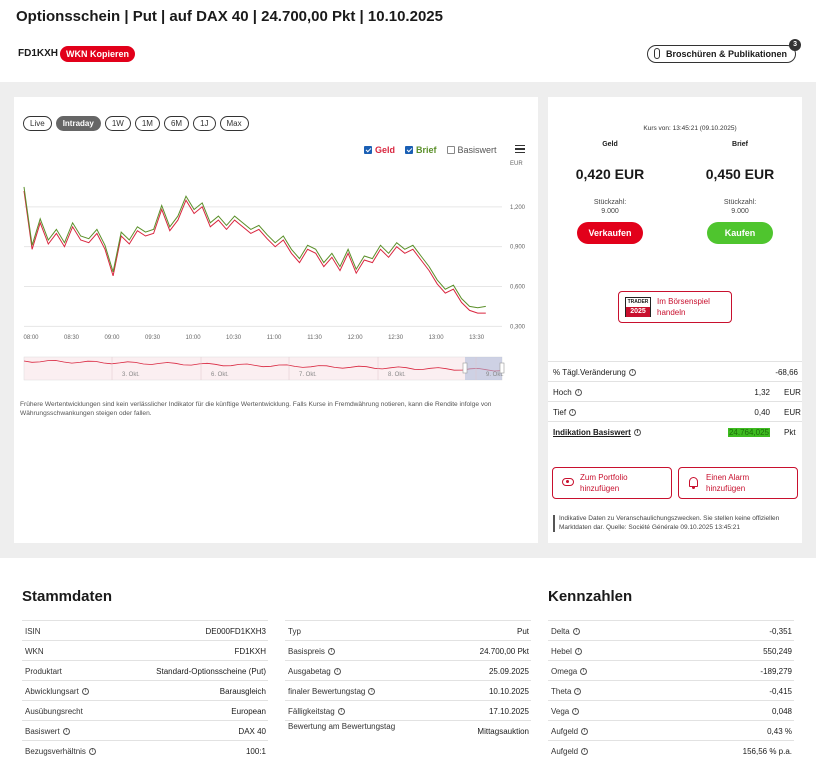  I want to click on stat-label: Tief i, so click(565, 412).